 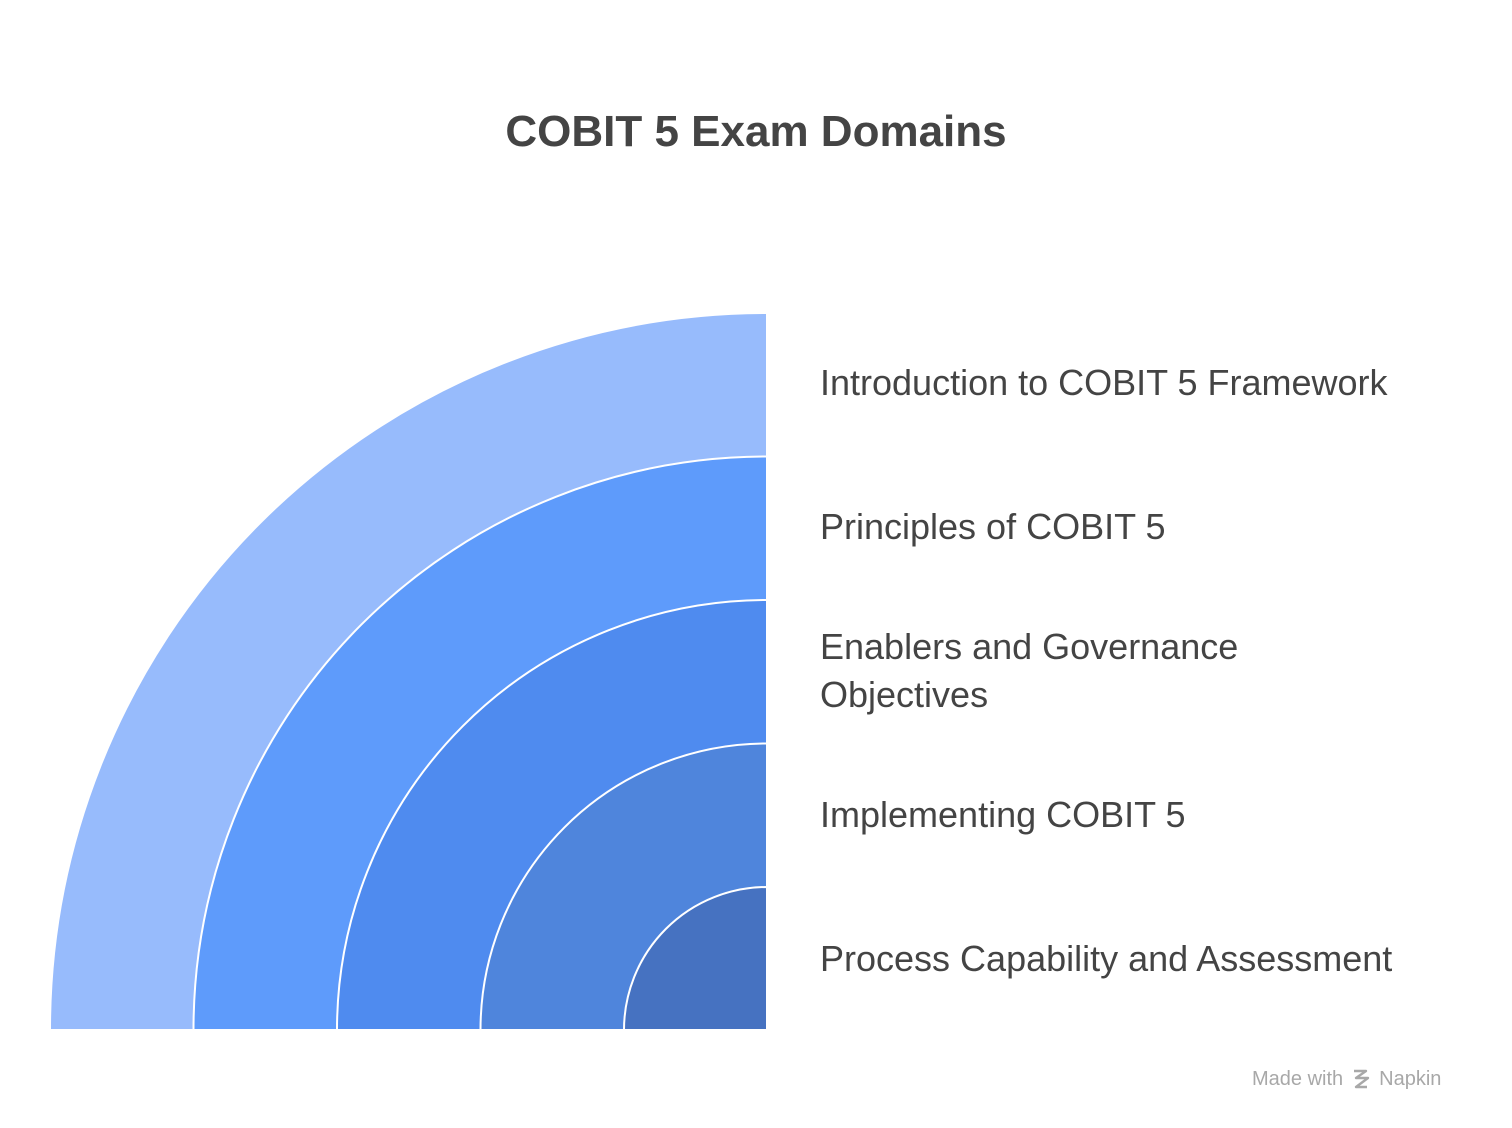 What do you see at coordinates (1029, 670) in the screenshot?
I see `item-label: Enablers and Governance Objectives` at bounding box center [1029, 670].